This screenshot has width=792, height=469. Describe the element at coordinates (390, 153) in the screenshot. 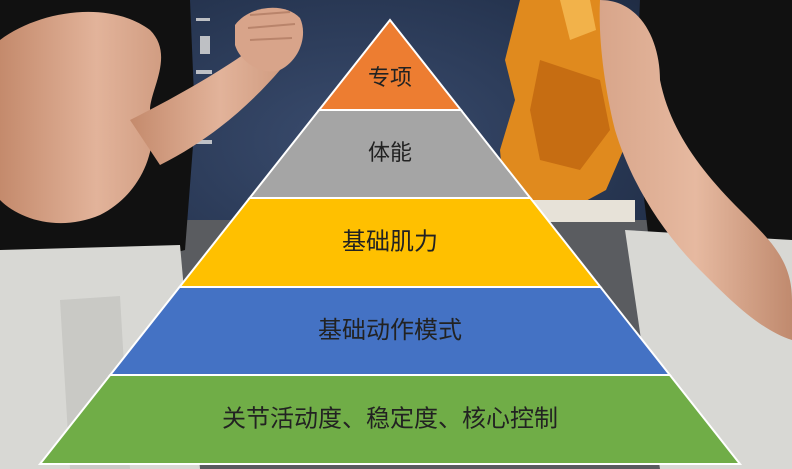

I see `pyramid-label-fitness: 体能` at that location.